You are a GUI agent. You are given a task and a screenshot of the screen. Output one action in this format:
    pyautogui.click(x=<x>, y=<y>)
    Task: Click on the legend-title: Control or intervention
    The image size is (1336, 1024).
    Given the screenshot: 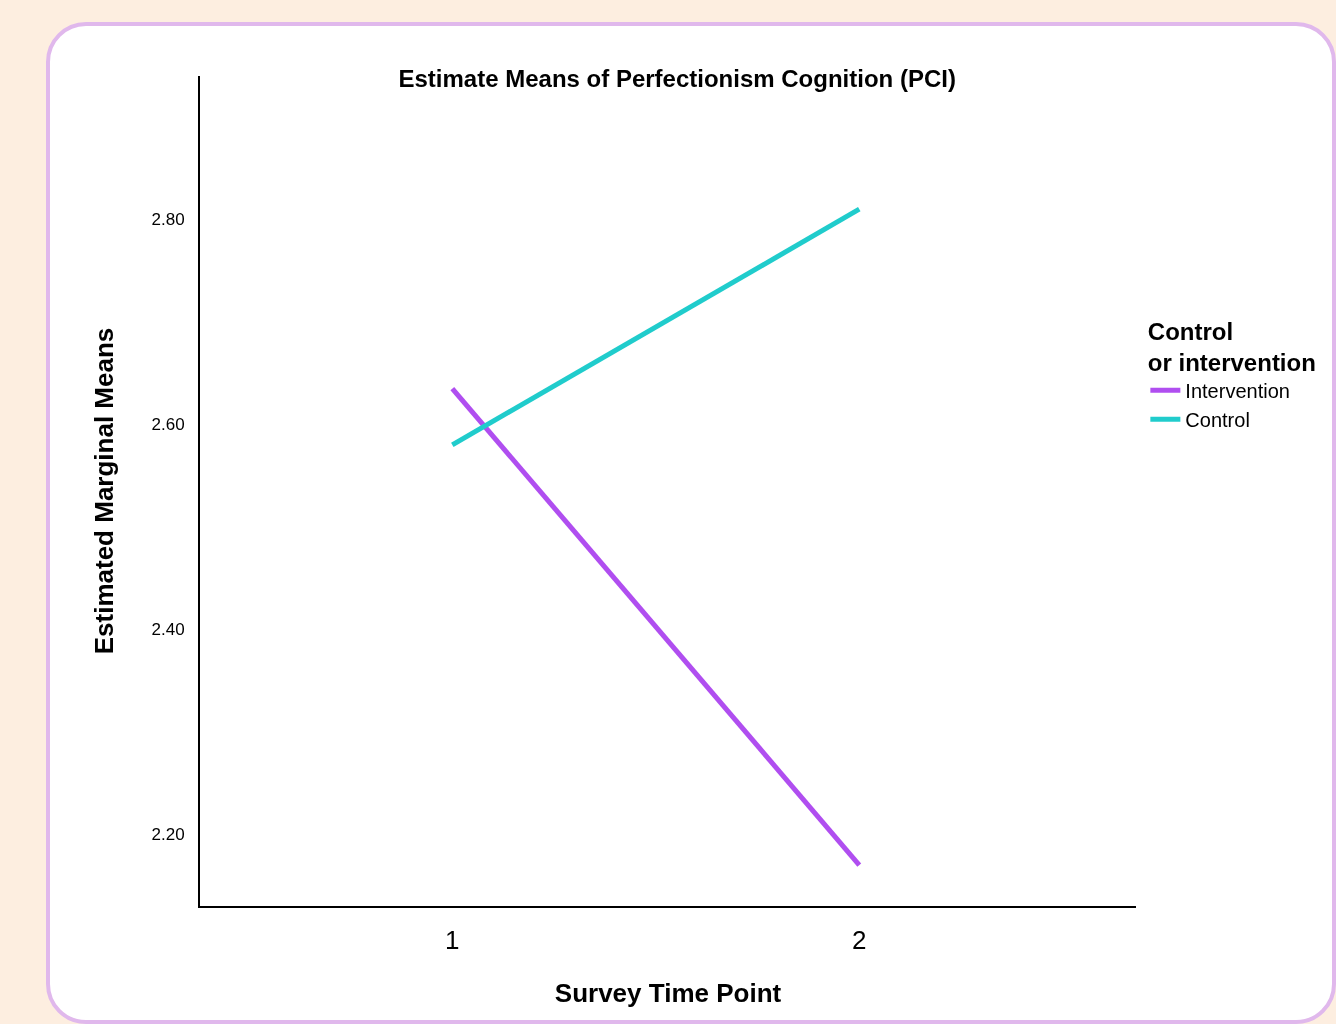 What is the action you would take?
    pyautogui.click(x=1231, y=346)
    